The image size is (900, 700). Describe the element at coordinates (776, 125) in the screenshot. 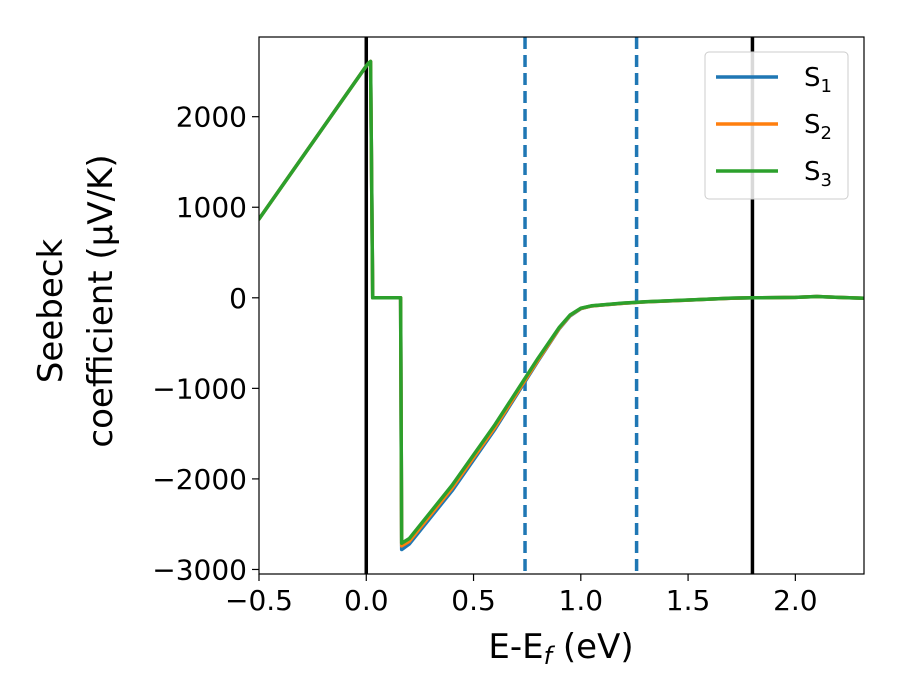

I see `legend: S1 S2 S3` at that location.